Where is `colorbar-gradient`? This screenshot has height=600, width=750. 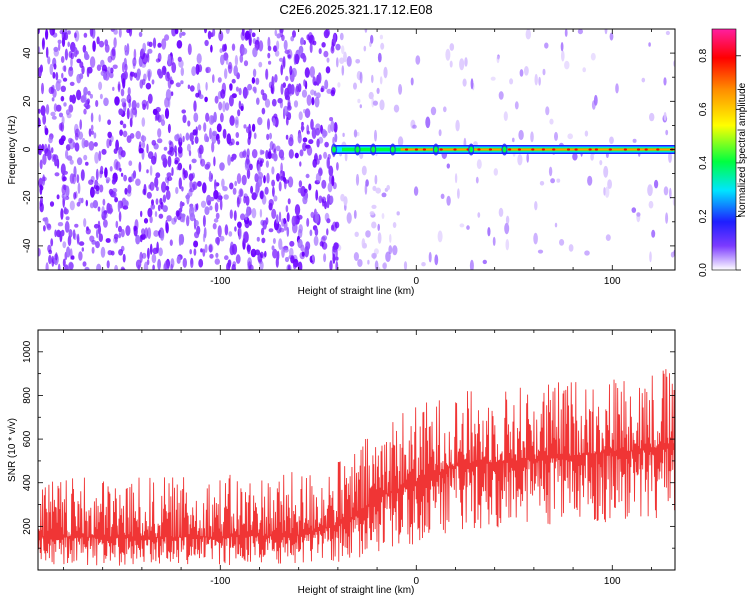
colorbar-gradient is located at coordinates (724, 149).